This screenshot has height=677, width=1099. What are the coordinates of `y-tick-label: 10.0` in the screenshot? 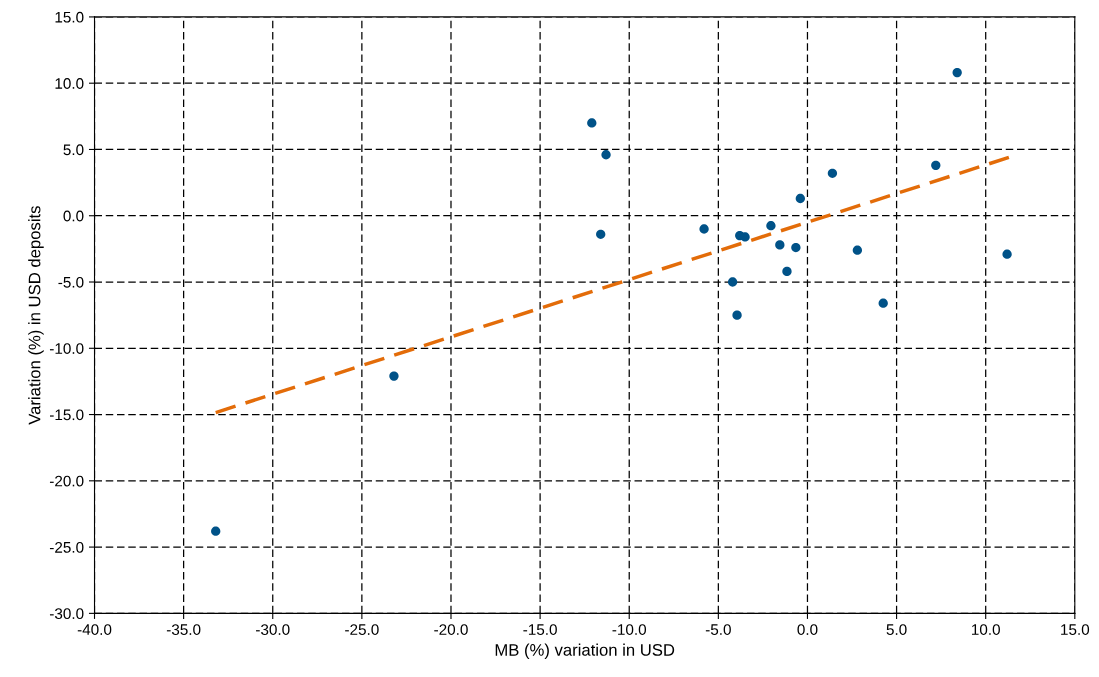 It's located at (69, 83).